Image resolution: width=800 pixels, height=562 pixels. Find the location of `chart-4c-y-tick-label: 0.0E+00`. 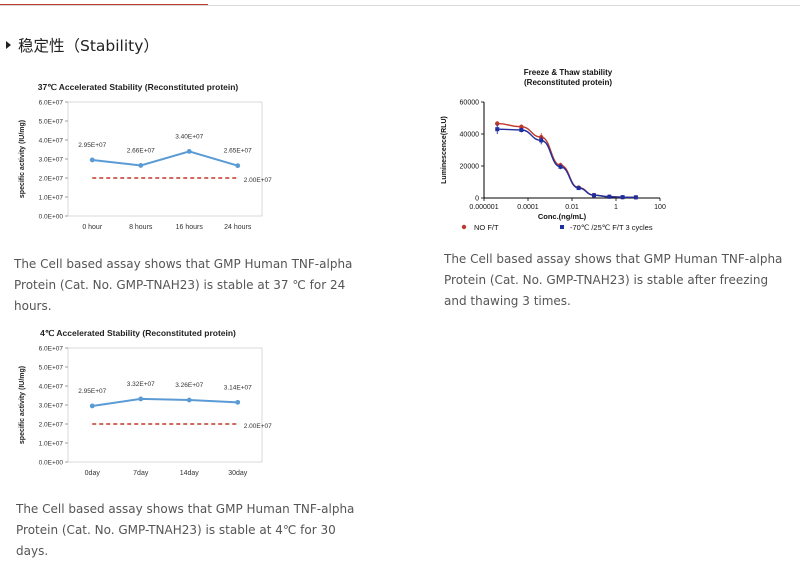

chart-4c-y-tick-label: 0.0E+00 is located at coordinates (51, 463).